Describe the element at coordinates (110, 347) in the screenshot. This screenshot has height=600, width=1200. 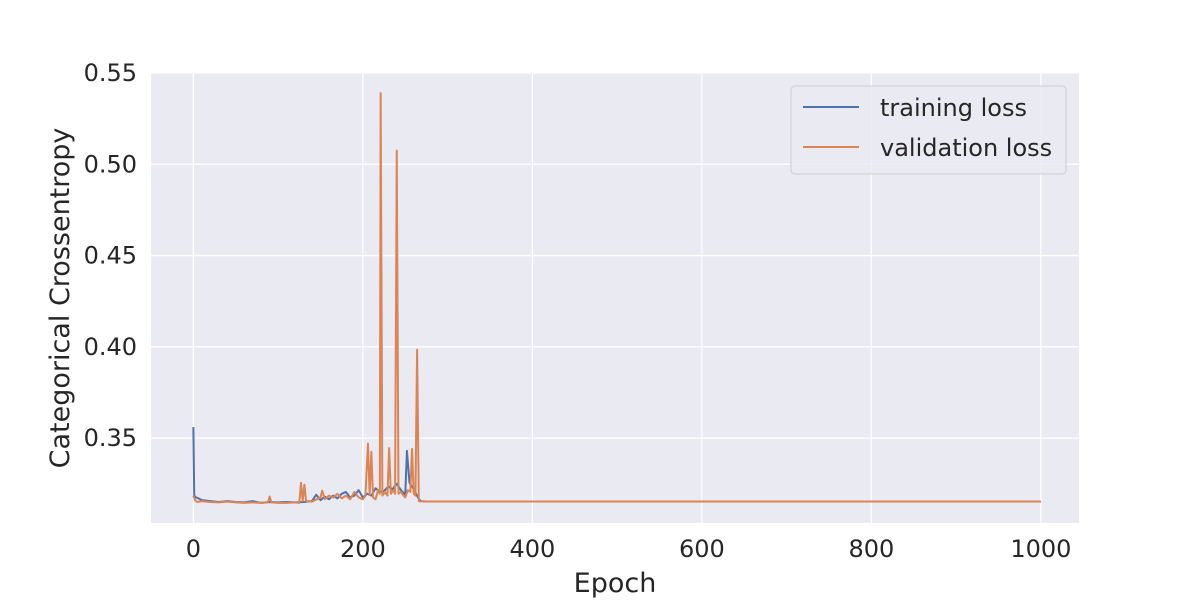
I see `y-tick-label: 0.40` at that location.